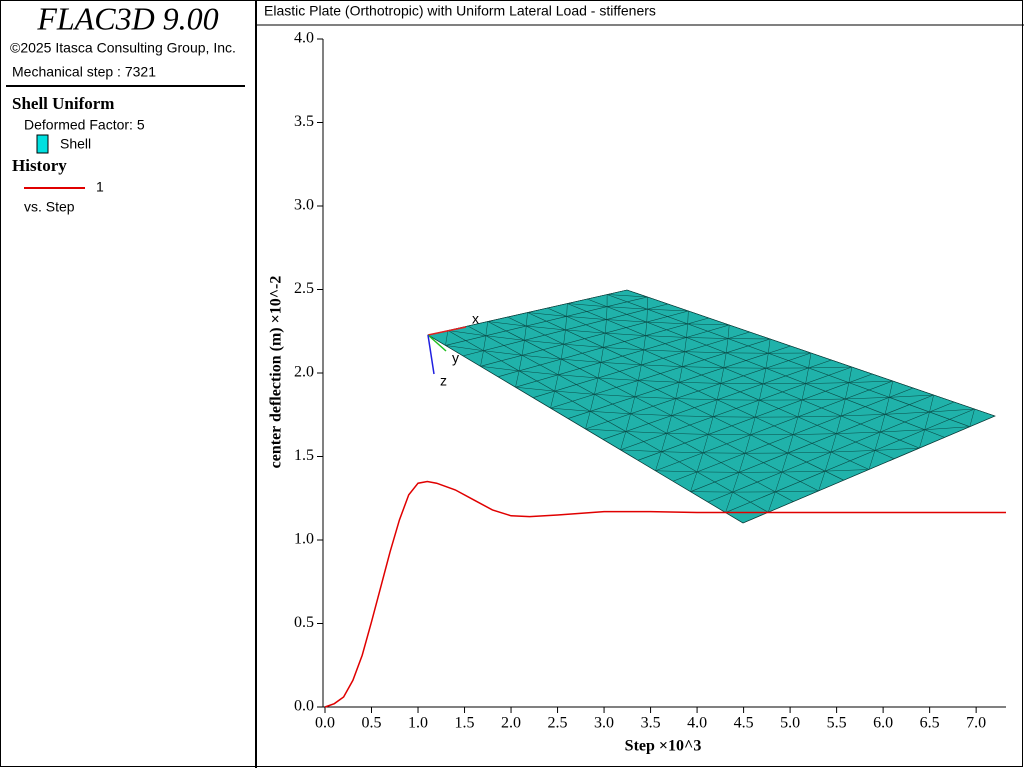 The image size is (1024, 768). I want to click on x-tick-label: 2.5, so click(558, 723).